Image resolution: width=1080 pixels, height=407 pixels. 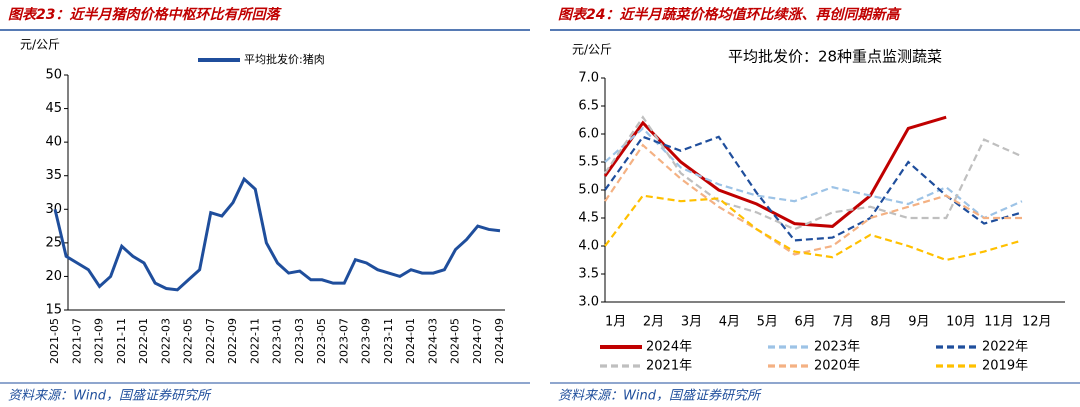 What do you see at coordinates (165, 341) in the screenshot?
I see `x-tick-label: 2022-03` at bounding box center [165, 341].